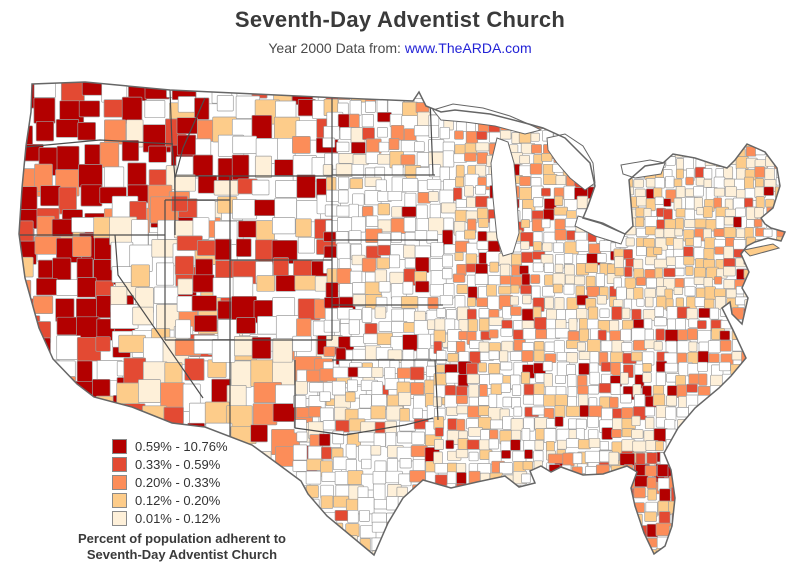 The image size is (800, 575). What do you see at coordinates (468, 48) in the screenshot?
I see `arda-link: www.TheARDA.com` at bounding box center [468, 48].